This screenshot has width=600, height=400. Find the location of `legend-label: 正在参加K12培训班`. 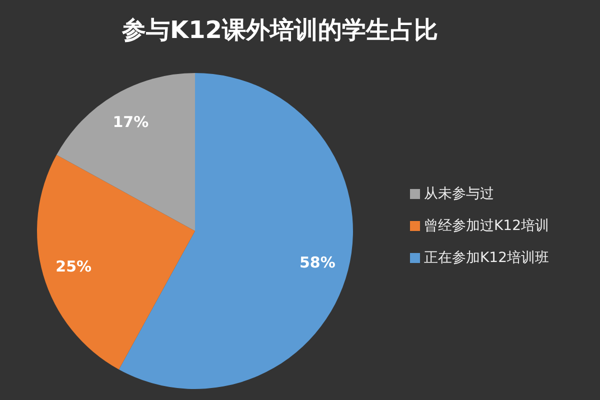

legend-label: 正在参加K12培训班 is located at coordinates (486, 258).